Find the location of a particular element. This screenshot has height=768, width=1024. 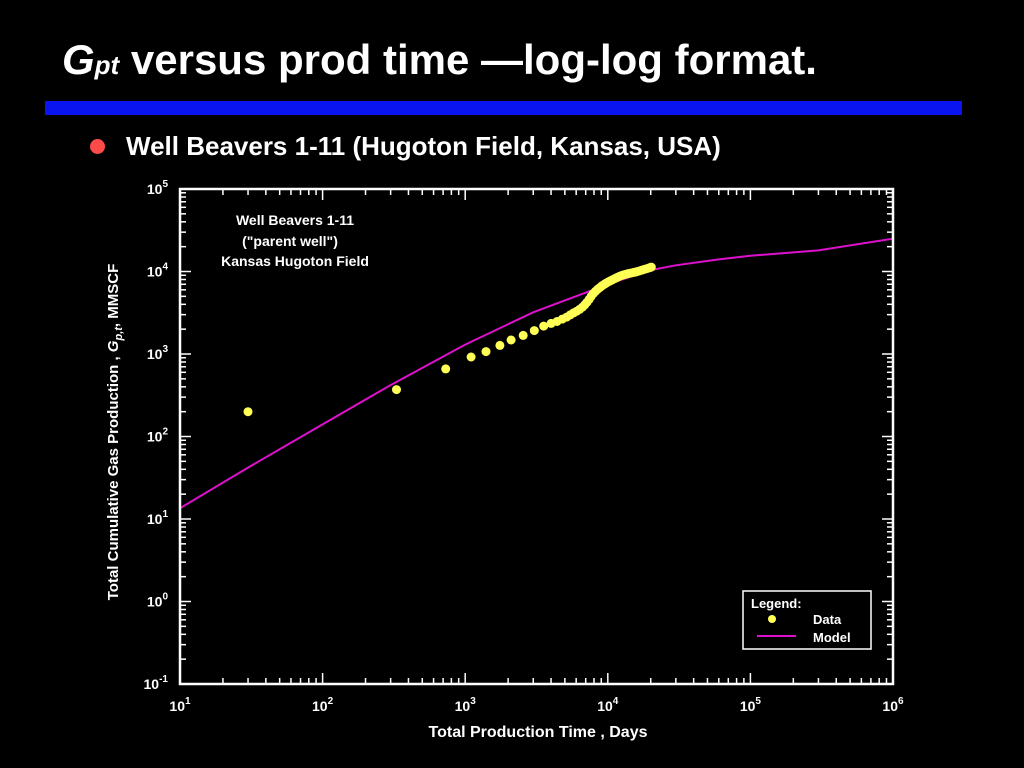

bullet-dot-icon is located at coordinates (97, 146).